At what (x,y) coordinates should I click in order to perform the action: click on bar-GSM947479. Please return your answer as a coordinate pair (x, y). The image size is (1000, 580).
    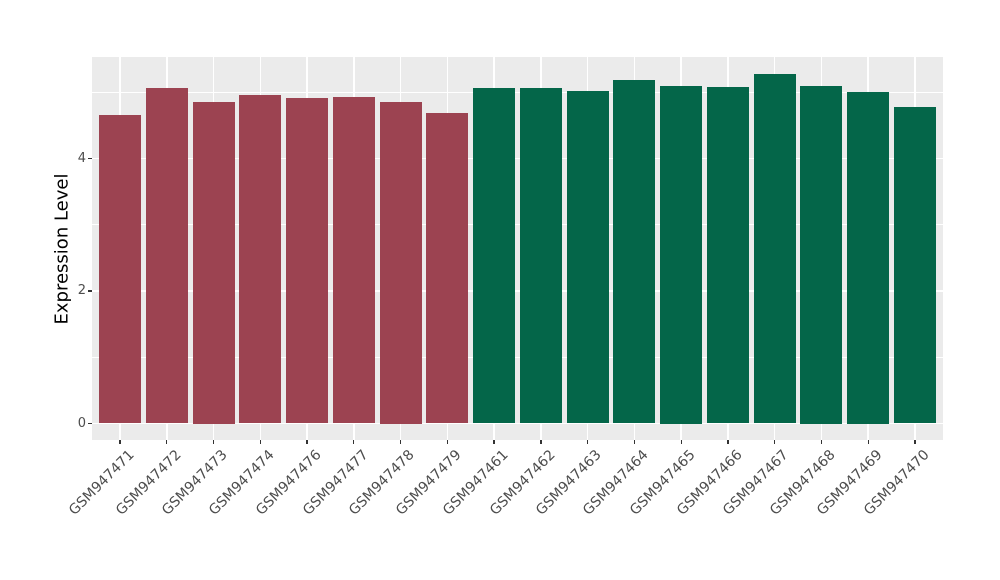
    Looking at the image, I should click on (447, 268).